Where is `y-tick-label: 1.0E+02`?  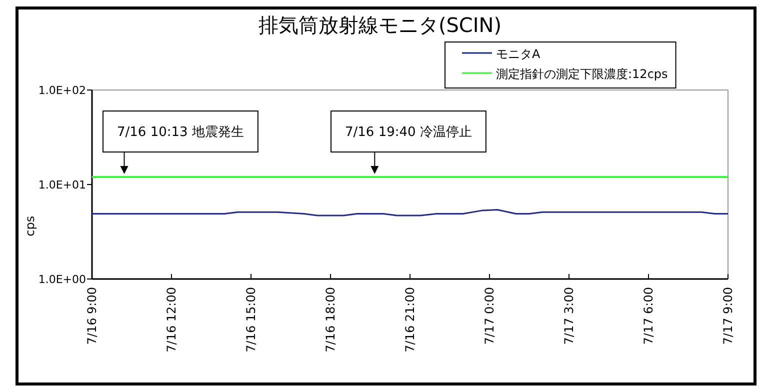
y-tick-label: 1.0E+02 is located at coordinates (62, 90).